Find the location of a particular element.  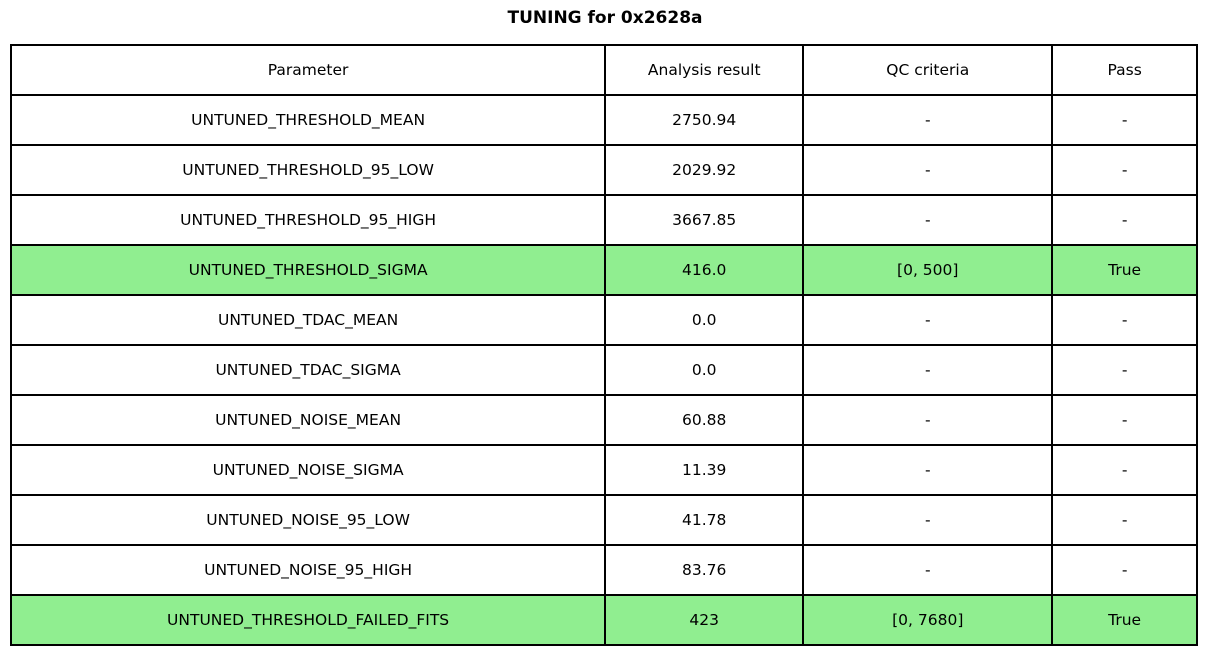

table-row: UNTUNED_NOISE_95_LOW 41.78 - - is located at coordinates (603, 520).